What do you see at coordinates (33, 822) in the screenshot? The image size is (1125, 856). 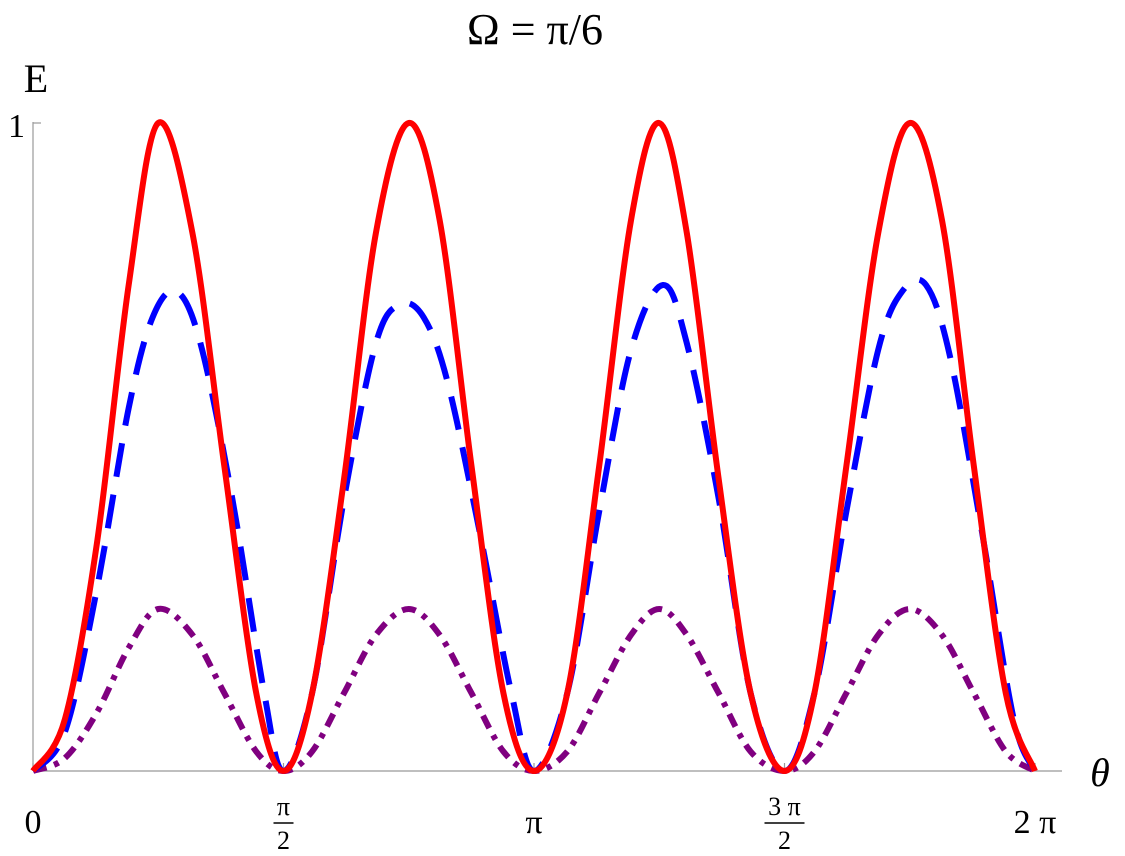 I see `x-tick-label: 0` at bounding box center [33, 822].